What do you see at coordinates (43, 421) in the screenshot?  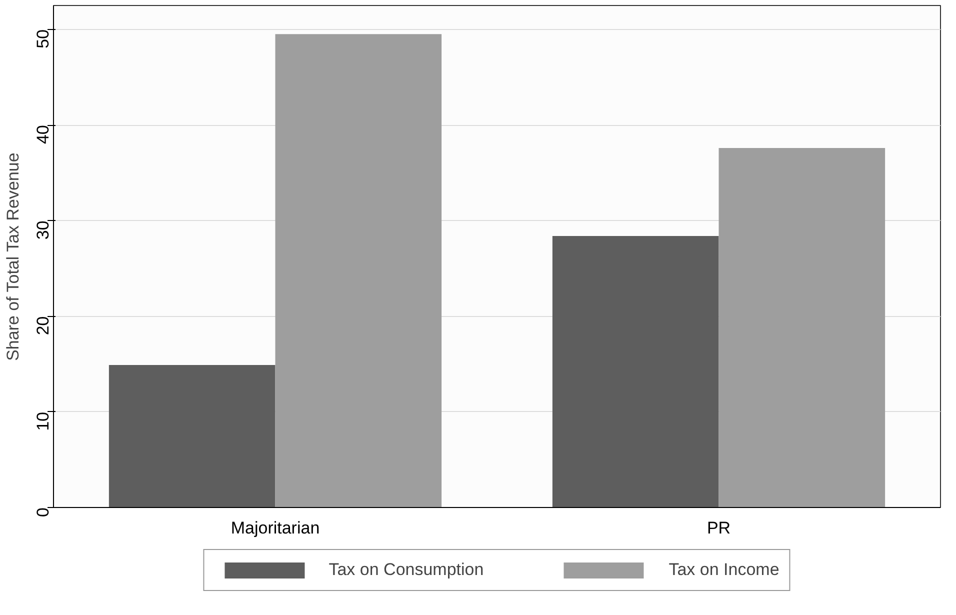 I see `y-tick-label: 10` at bounding box center [43, 421].